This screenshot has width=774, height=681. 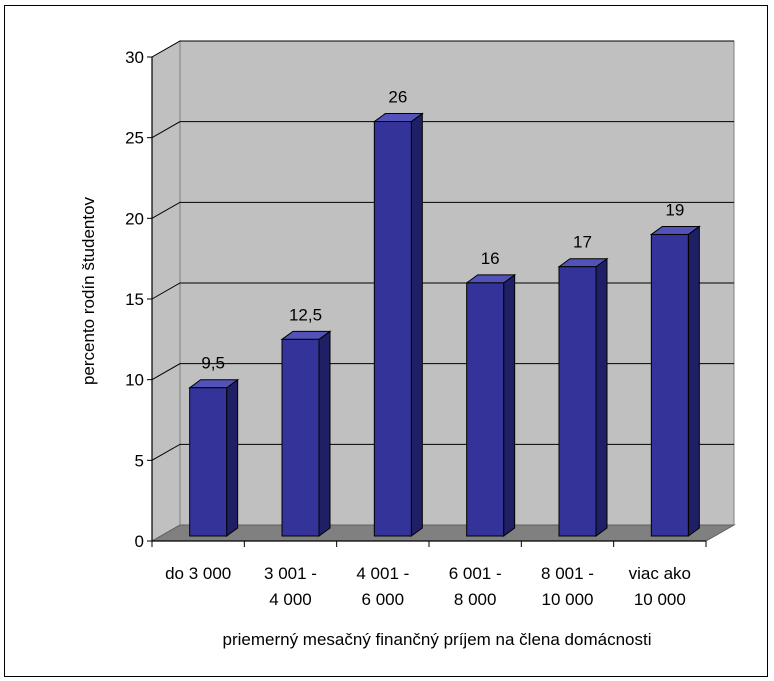 I want to click on x-tick-label: 6 001 -8 000, so click(x=475, y=586).